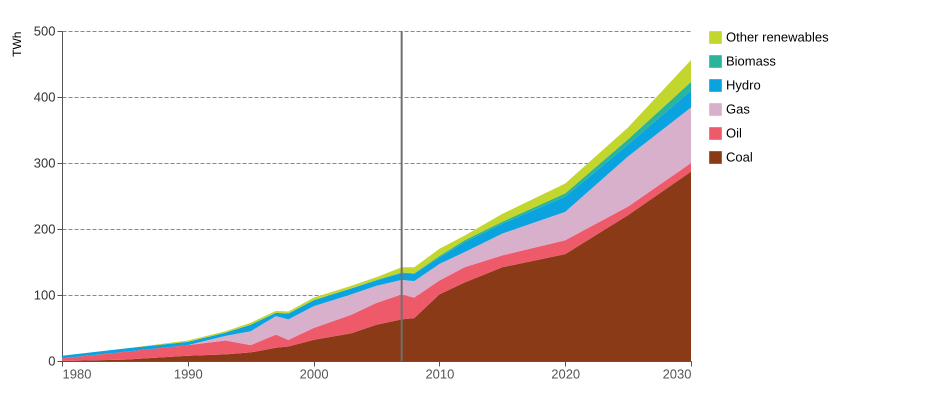  I want to click on legend-label: Hydro, so click(743, 85).